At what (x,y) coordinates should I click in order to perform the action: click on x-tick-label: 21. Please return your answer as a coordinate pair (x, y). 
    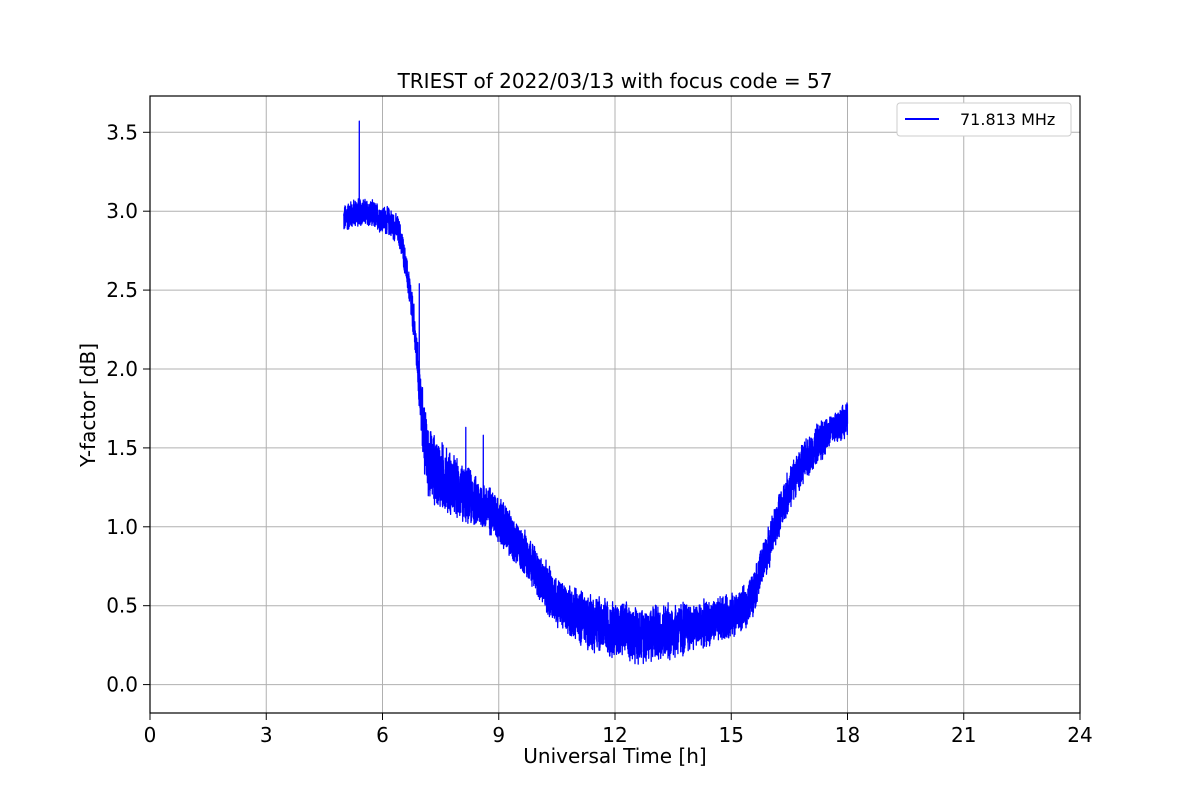
    Looking at the image, I should click on (963, 735).